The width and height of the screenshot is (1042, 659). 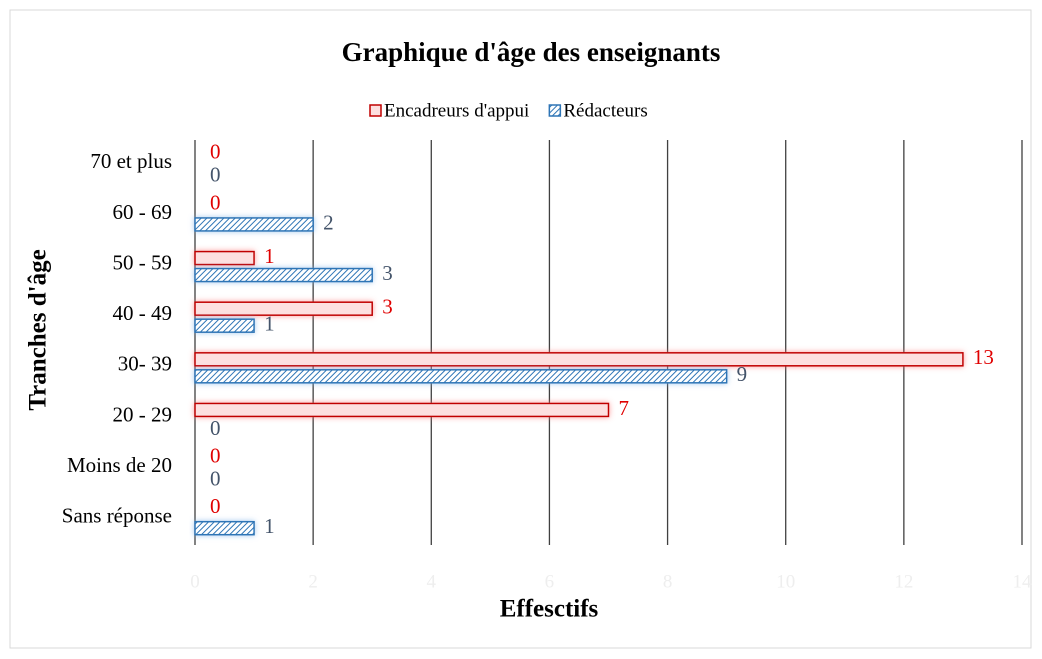 What do you see at coordinates (432, 581) in the screenshot?
I see `x-tick-label: 4` at bounding box center [432, 581].